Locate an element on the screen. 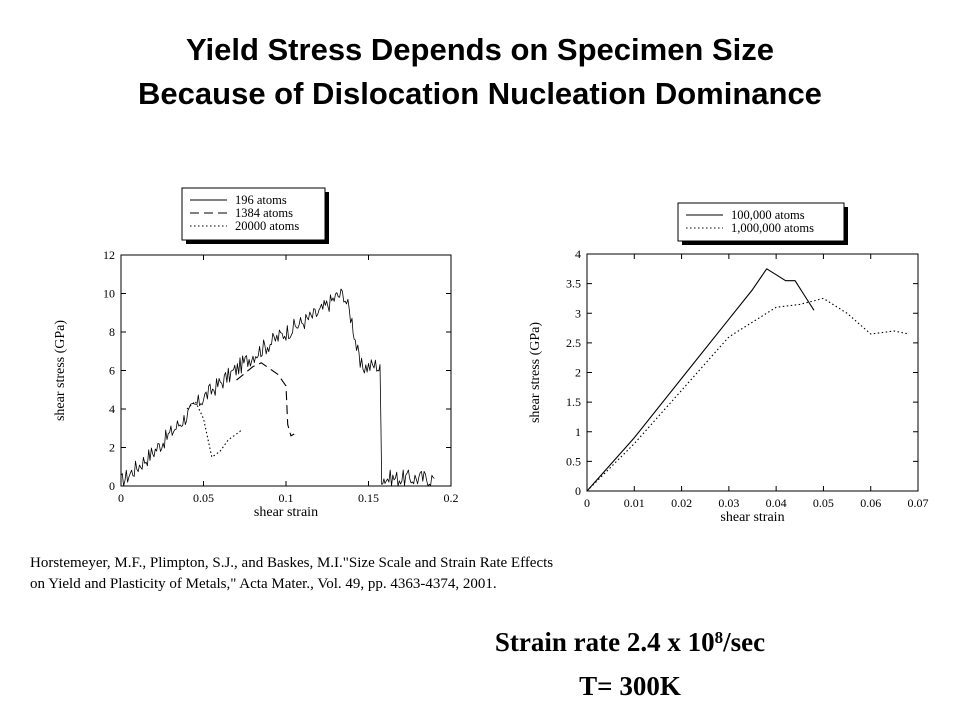 The width and height of the screenshot is (960, 720). y-tick-label: 0.5 is located at coordinates (573, 461).